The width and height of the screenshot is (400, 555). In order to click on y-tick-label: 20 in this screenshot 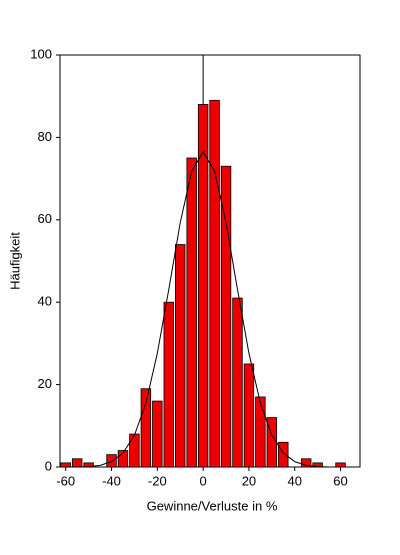, I will do `click(45, 383)`.